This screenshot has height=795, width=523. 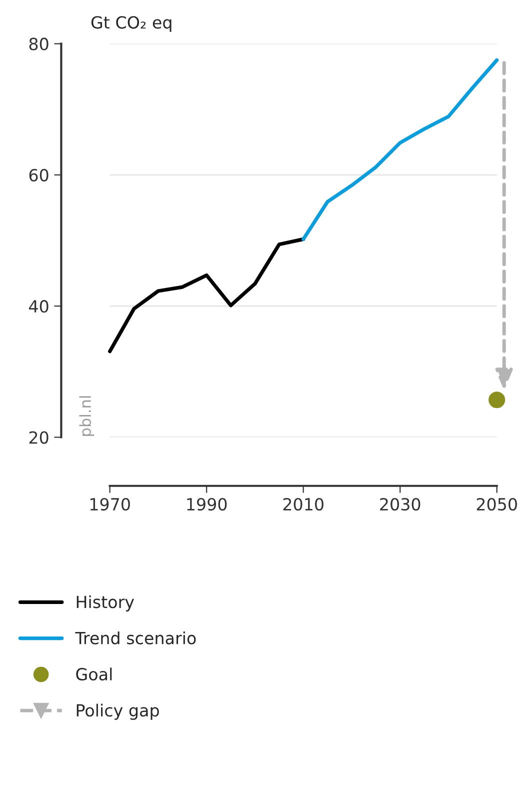 I want to click on x-tick-label: 2030, so click(x=400, y=504).